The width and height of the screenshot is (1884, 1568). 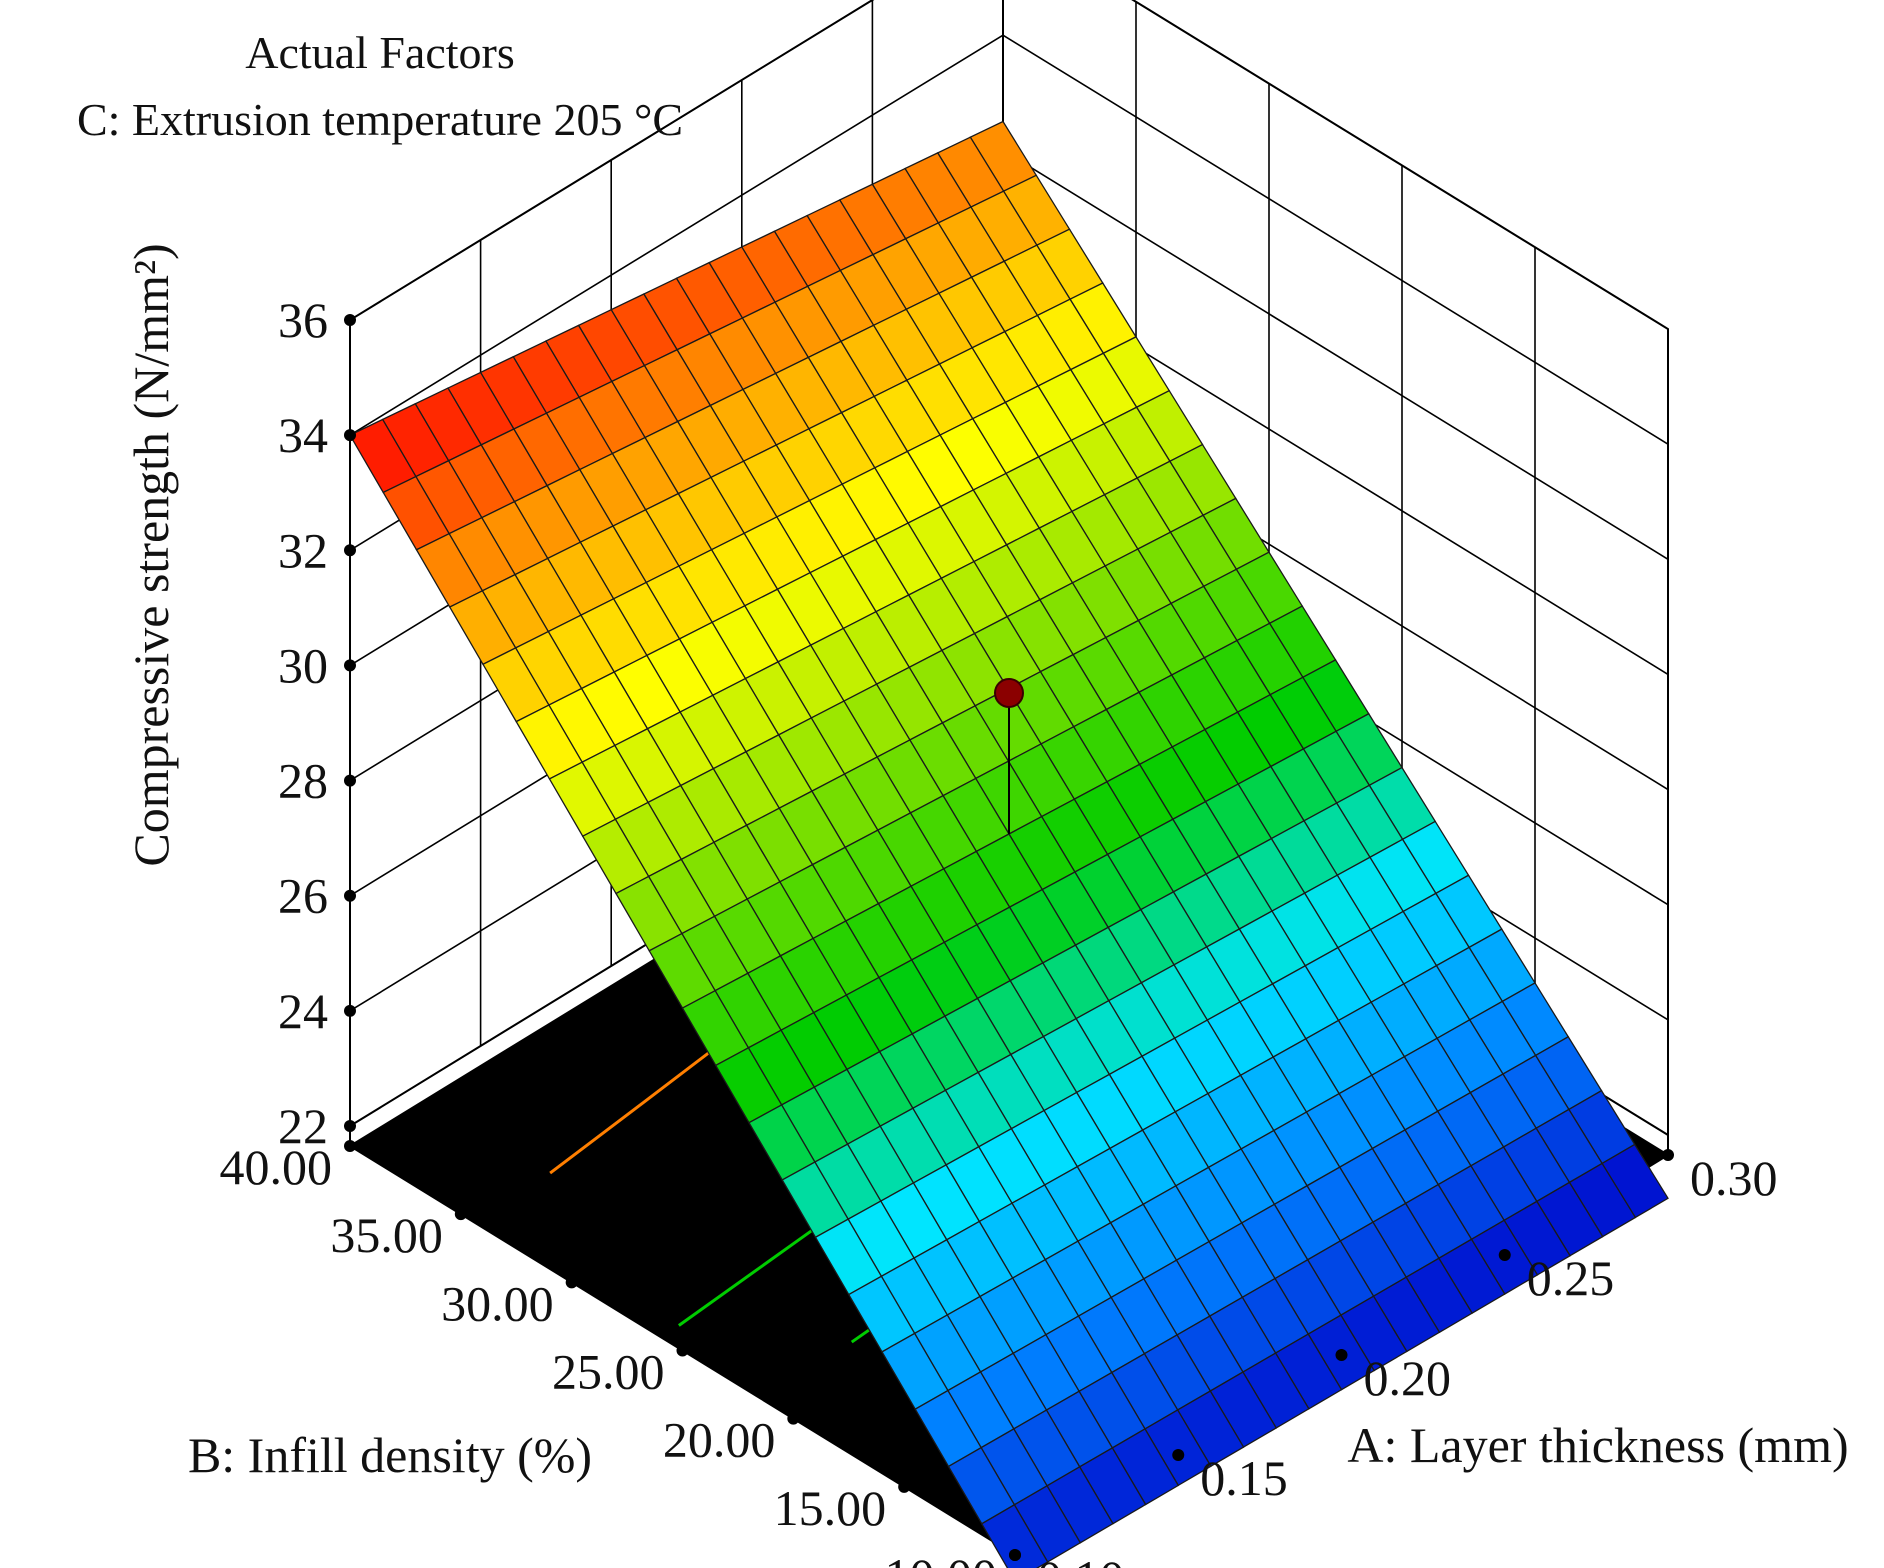 I want to click on z-tick-label: 32, so click(x=303, y=550).